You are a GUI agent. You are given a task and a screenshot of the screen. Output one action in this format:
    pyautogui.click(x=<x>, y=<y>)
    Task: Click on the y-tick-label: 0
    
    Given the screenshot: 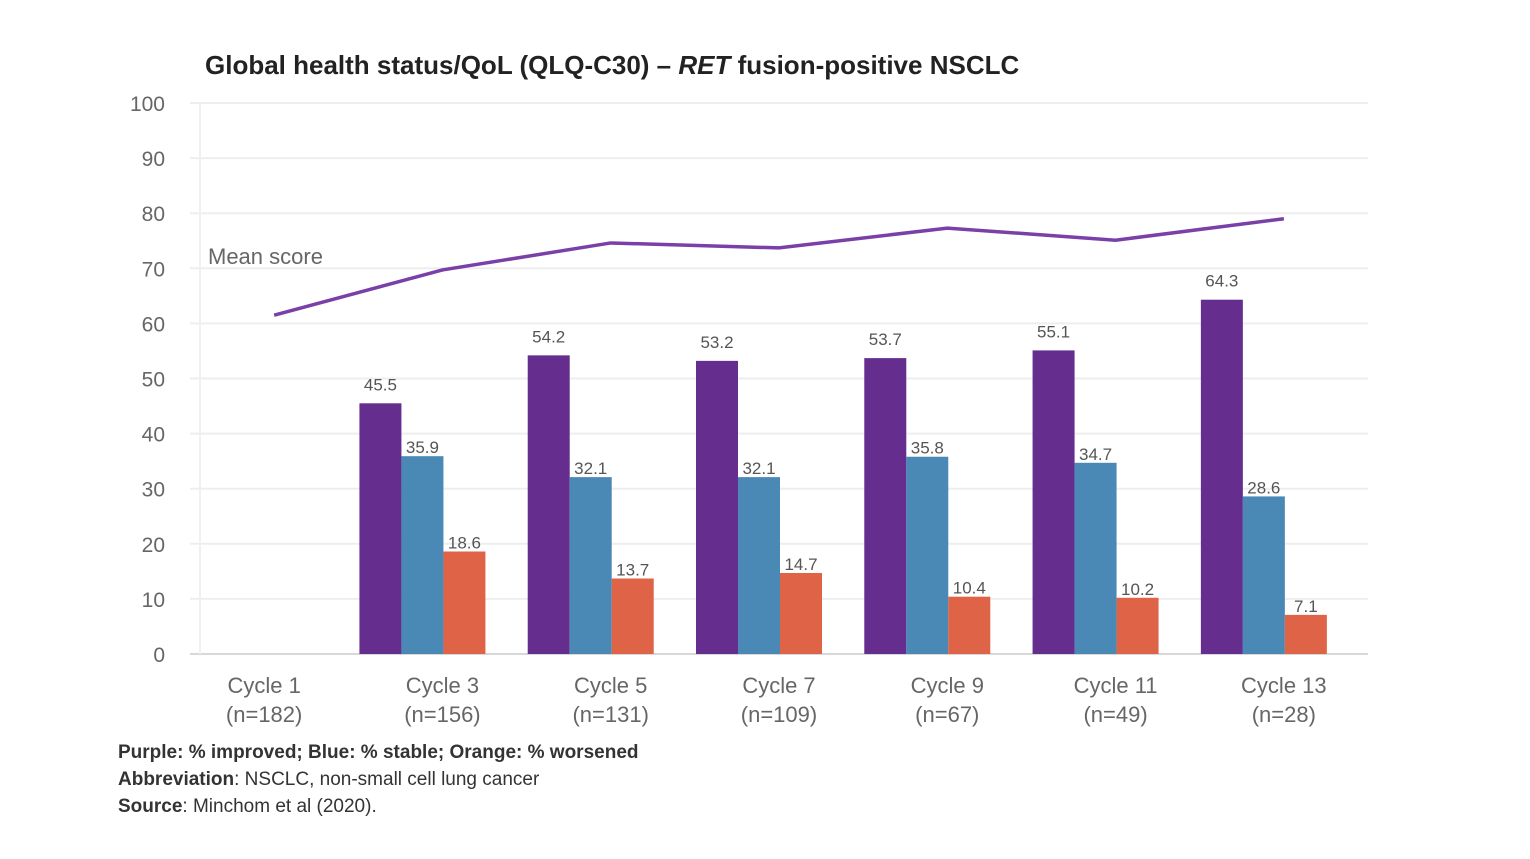 What is the action you would take?
    pyautogui.click(x=159, y=655)
    